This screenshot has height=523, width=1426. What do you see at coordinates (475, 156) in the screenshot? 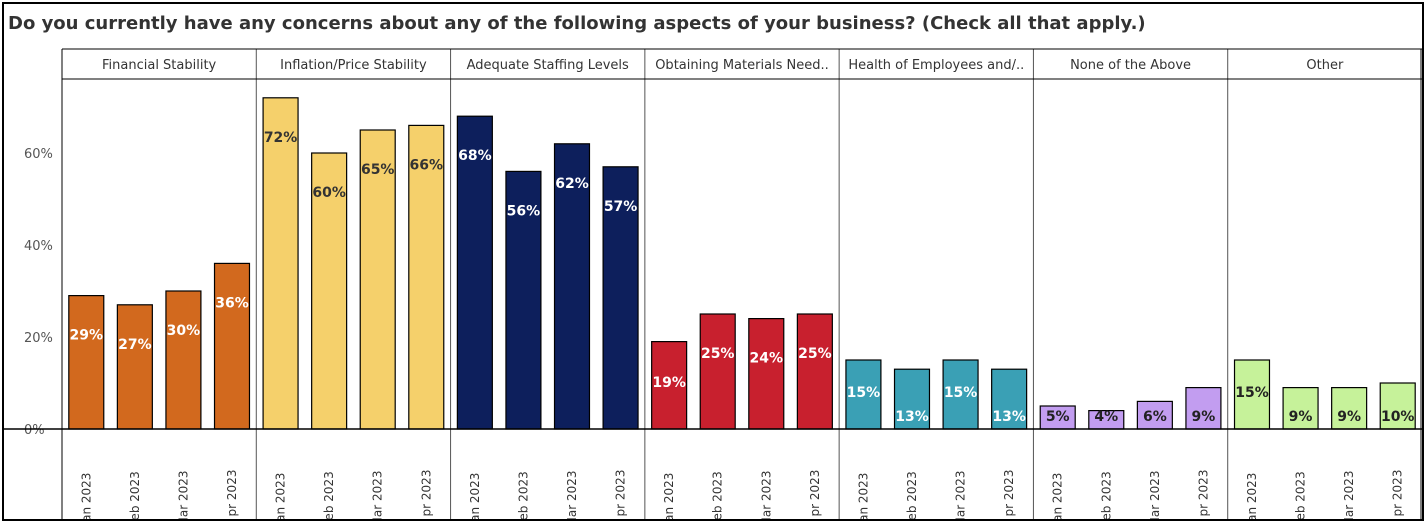
I see `data-label: 68%` at bounding box center [475, 156].